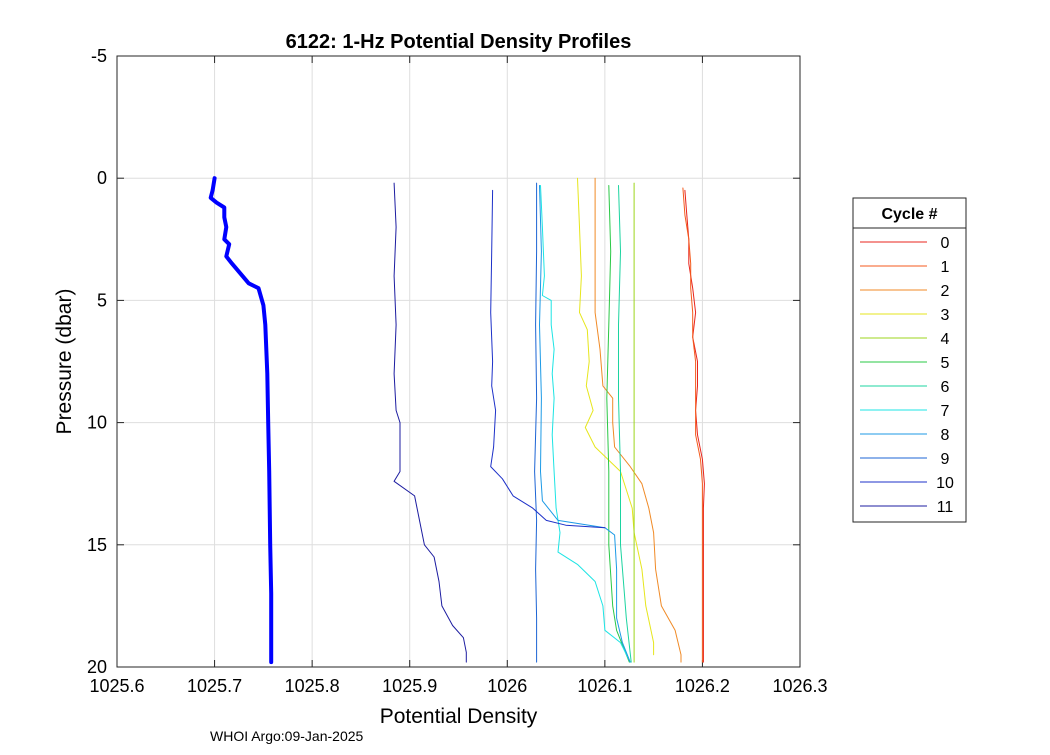 Image resolution: width=1050 pixels, height=755 pixels. I want to click on legend-box, so click(909, 360).